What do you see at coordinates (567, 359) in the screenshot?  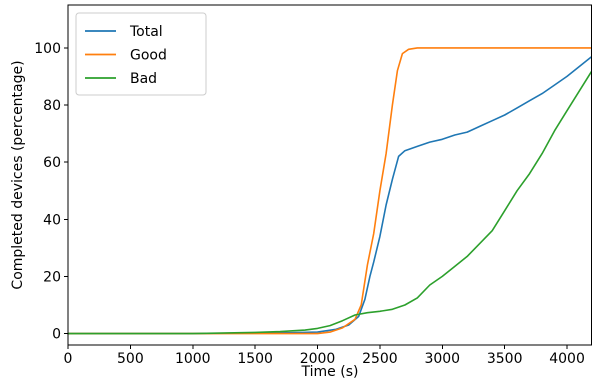 I see `x-tick-label: 4000` at bounding box center [567, 359].